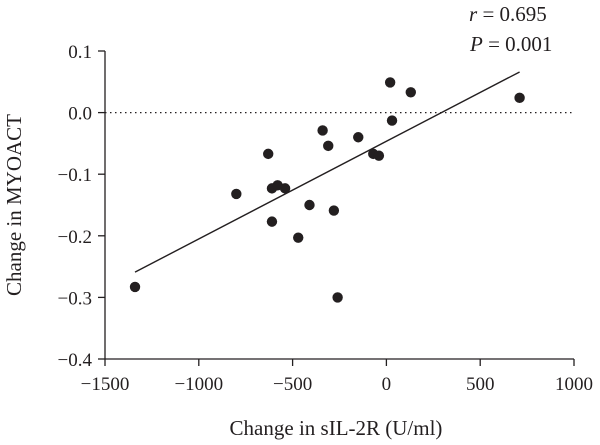 Image resolution: width=600 pixels, height=445 pixels. What do you see at coordinates (80, 114) in the screenshot?
I see `y-tick-label: 0.0` at bounding box center [80, 114].